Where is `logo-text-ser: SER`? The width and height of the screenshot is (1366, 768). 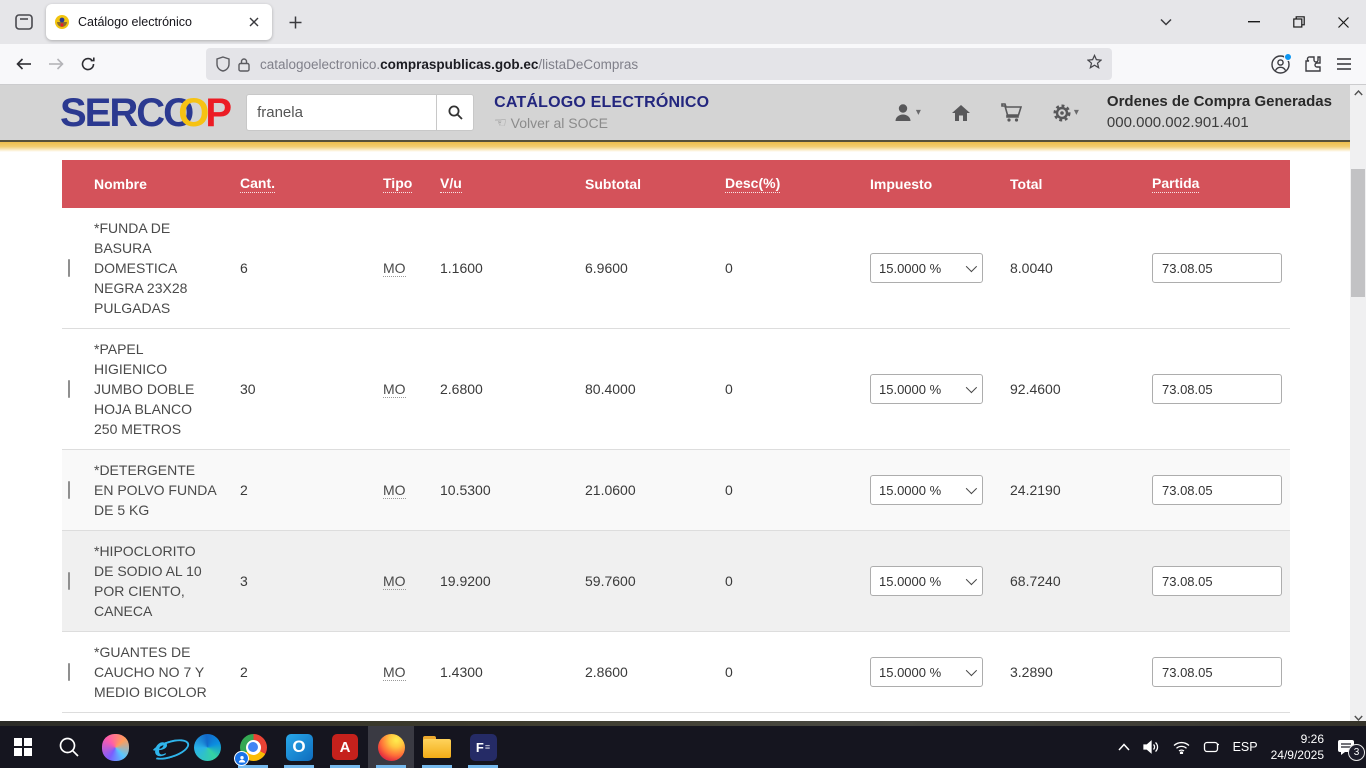 logo-text-ser: SER is located at coordinates (99, 112).